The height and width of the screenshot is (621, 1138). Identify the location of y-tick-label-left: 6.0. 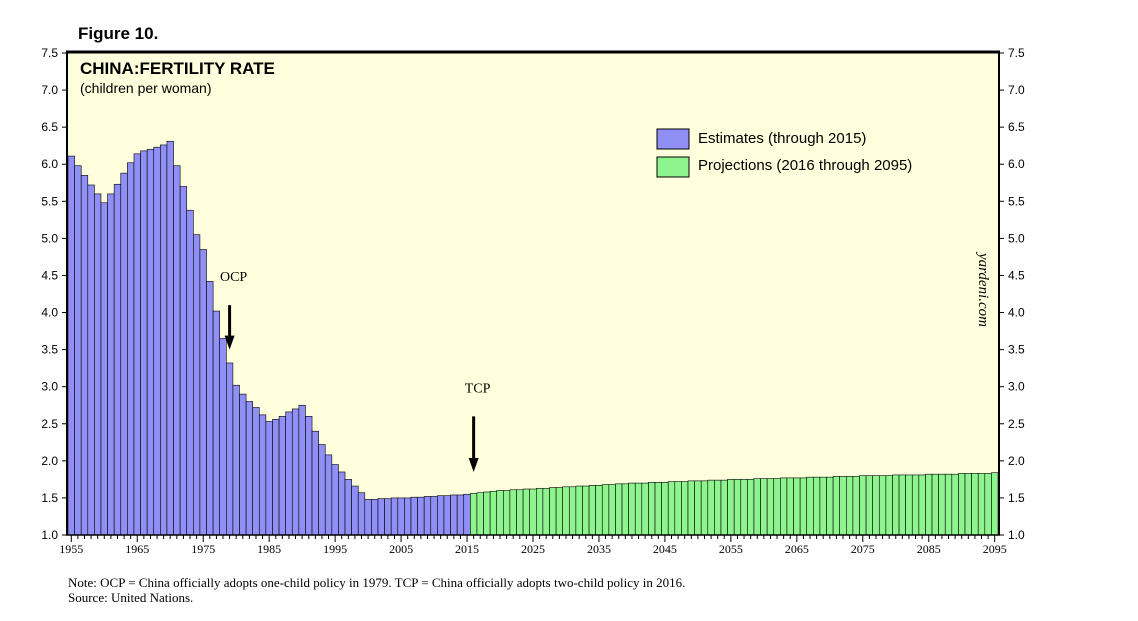
(49, 164).